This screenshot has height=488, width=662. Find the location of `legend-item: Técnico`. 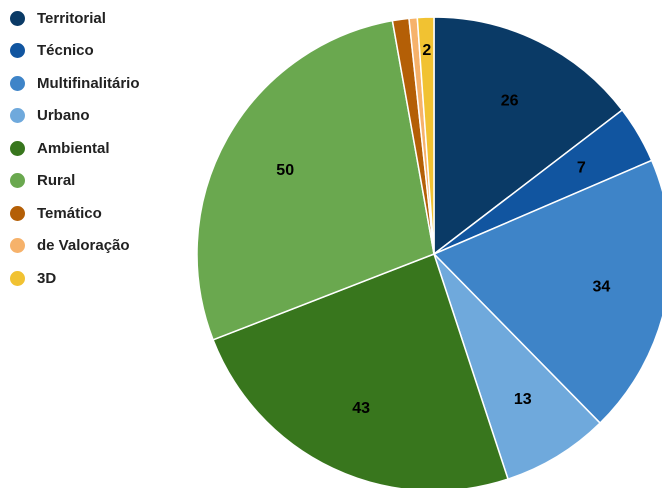

legend-item: Técnico is located at coordinates (75, 51).